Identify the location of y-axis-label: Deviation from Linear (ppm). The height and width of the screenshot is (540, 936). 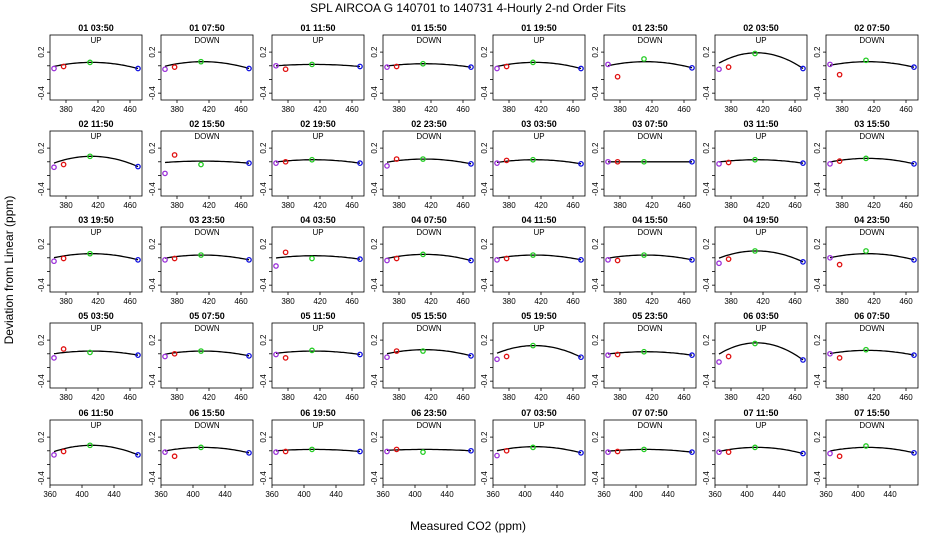
(9, 270).